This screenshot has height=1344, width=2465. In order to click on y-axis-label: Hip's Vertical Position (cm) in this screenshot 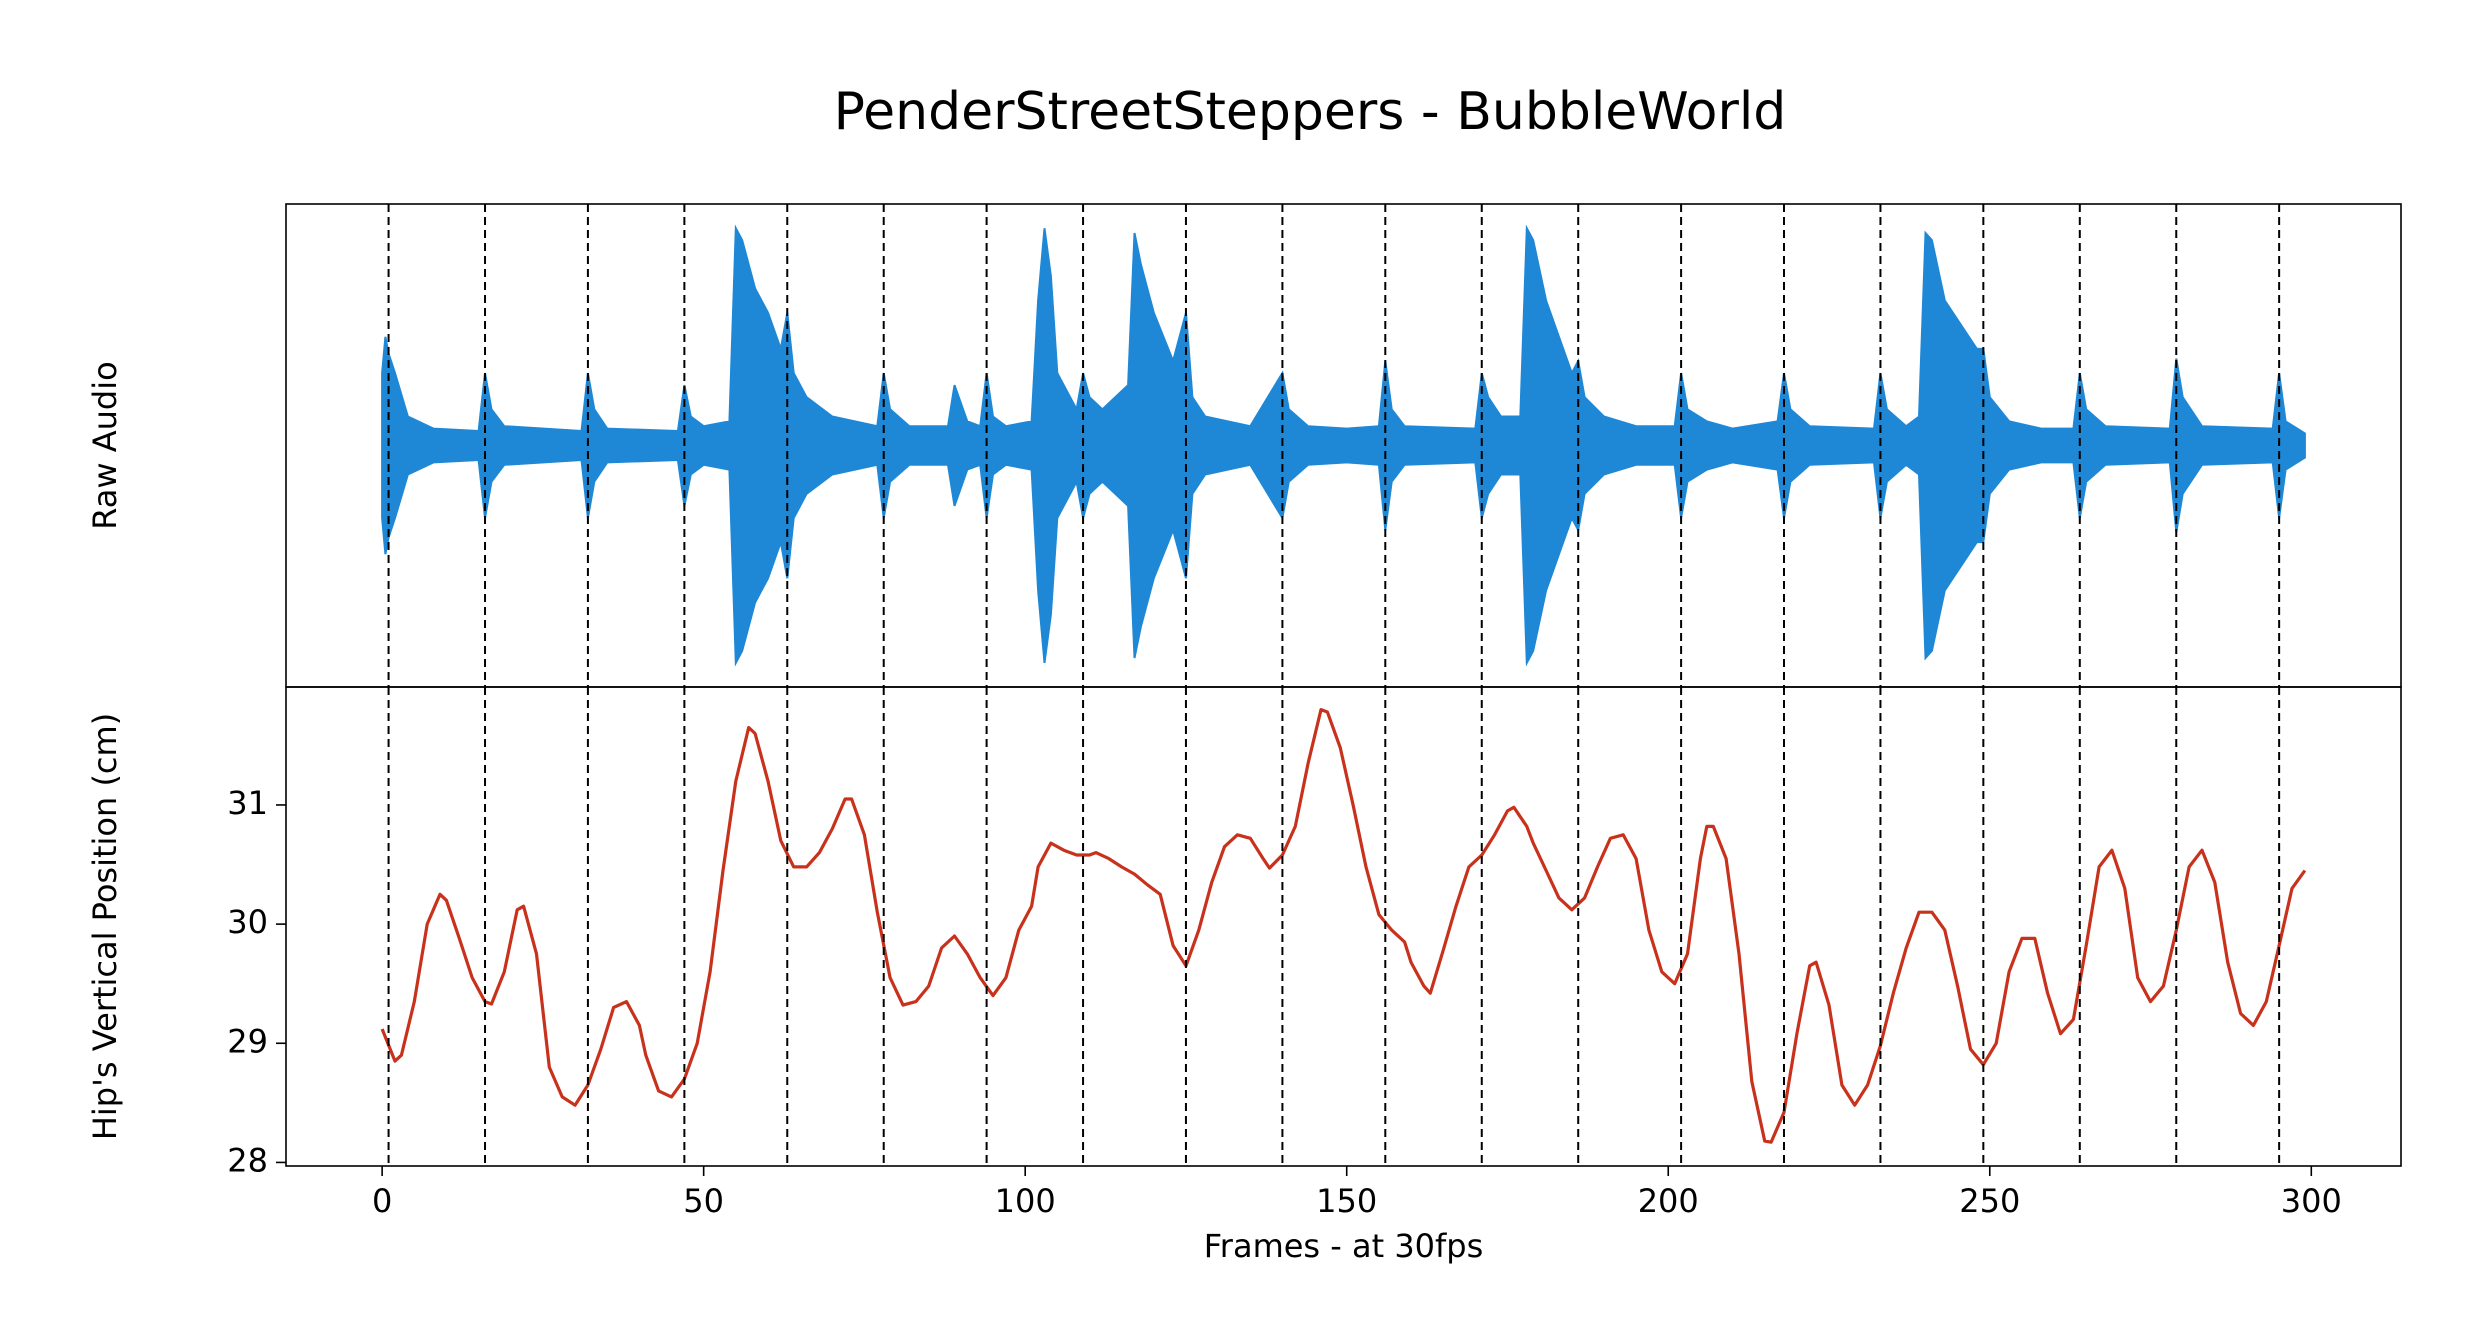, I will do `click(105, 926)`.